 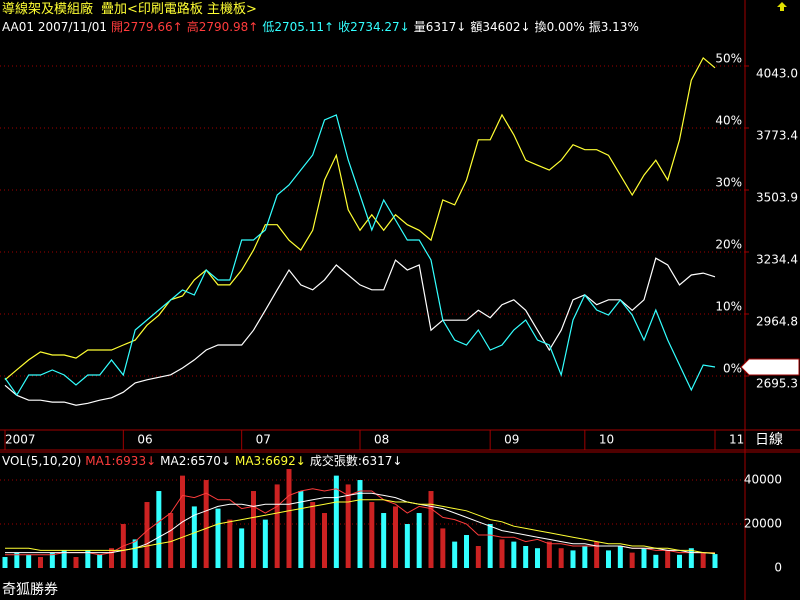 I want to click on y-tick-label: 30%, so click(x=728, y=182).